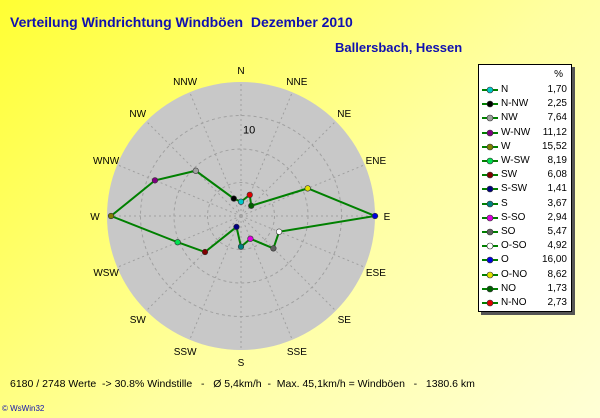 The height and width of the screenshot is (418, 600). What do you see at coordinates (241, 246) in the screenshot?
I see `data-point-s` at bounding box center [241, 246].